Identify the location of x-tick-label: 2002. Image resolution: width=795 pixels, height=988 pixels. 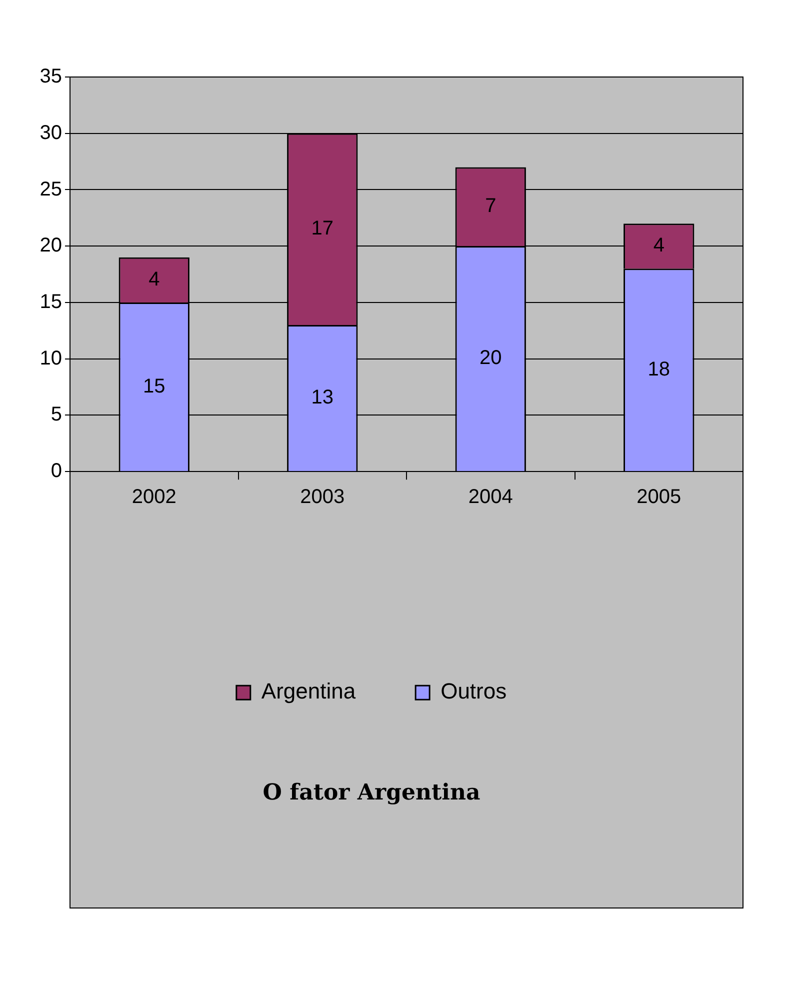
(154, 497).